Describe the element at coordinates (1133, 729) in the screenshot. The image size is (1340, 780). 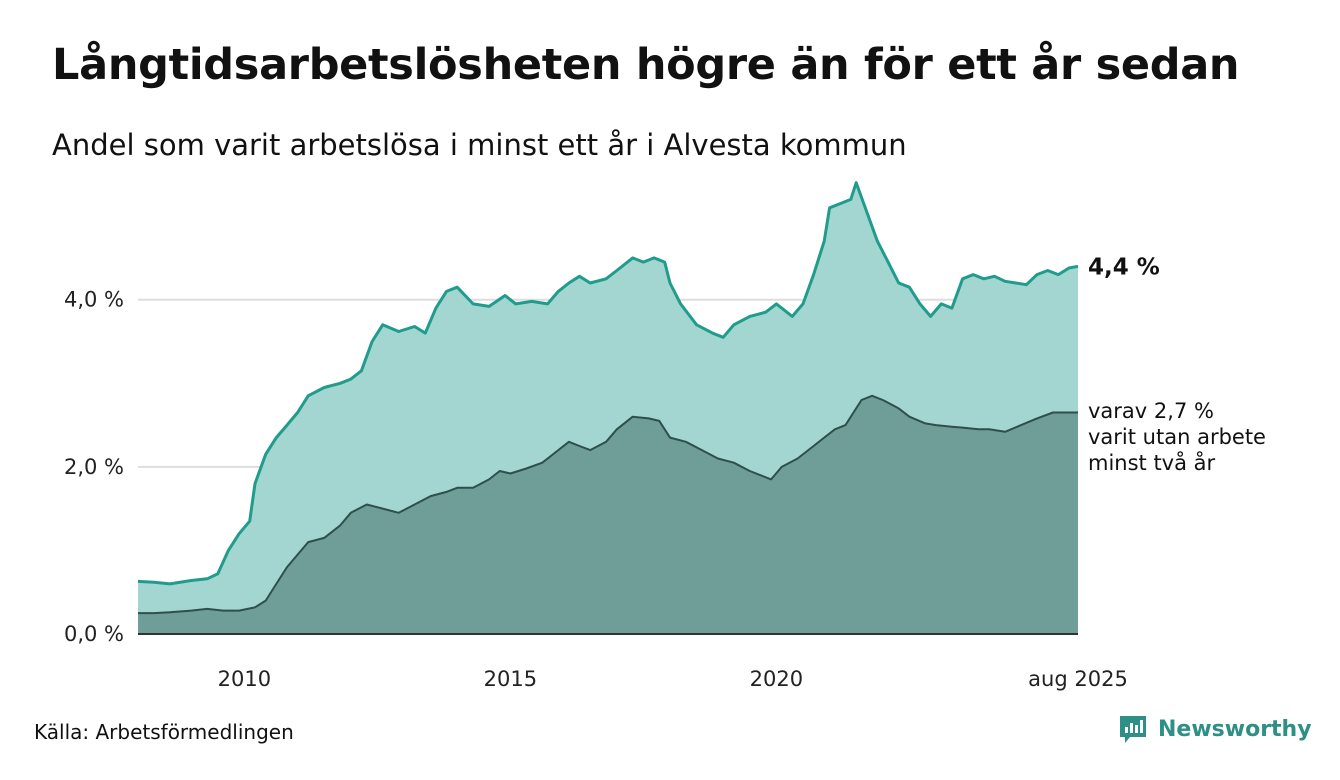
I see `newsworthy-logo-icon` at that location.